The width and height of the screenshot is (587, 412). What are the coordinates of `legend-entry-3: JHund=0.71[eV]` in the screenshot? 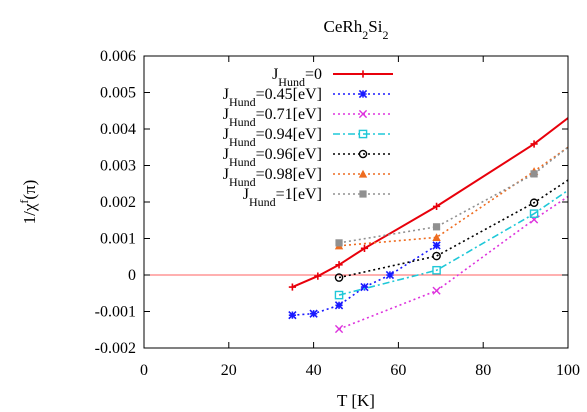 It's located at (308, 117).